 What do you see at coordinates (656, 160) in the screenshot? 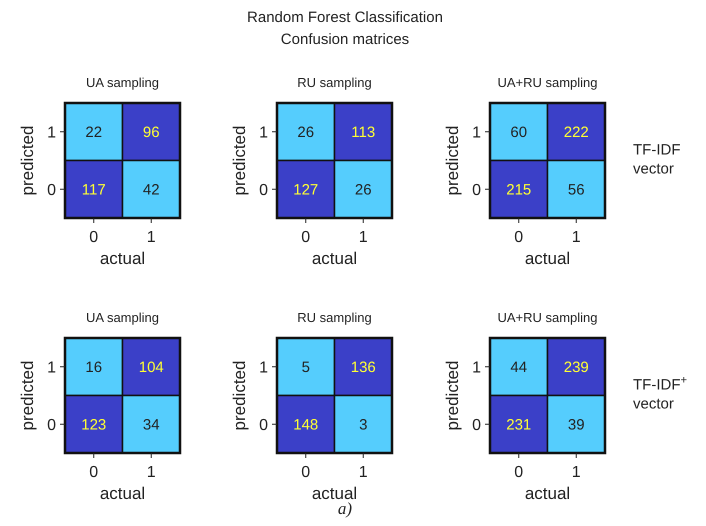
I see `y2-axis-title: TF-IDF vector` at bounding box center [656, 160].